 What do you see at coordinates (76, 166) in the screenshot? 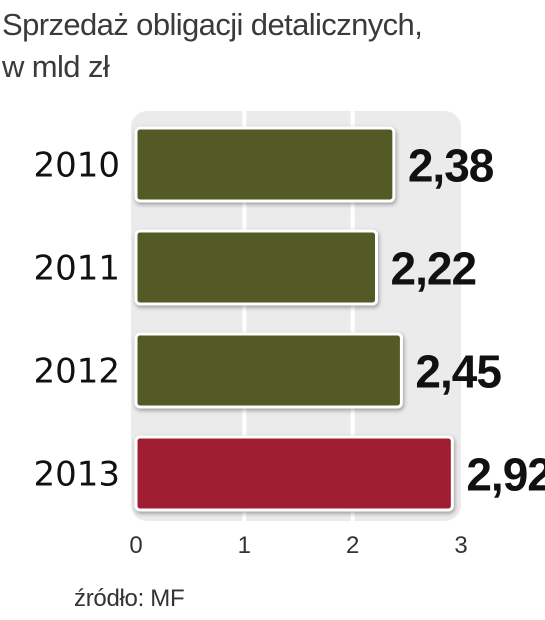
I see `category-label-2010: 2010` at bounding box center [76, 166].